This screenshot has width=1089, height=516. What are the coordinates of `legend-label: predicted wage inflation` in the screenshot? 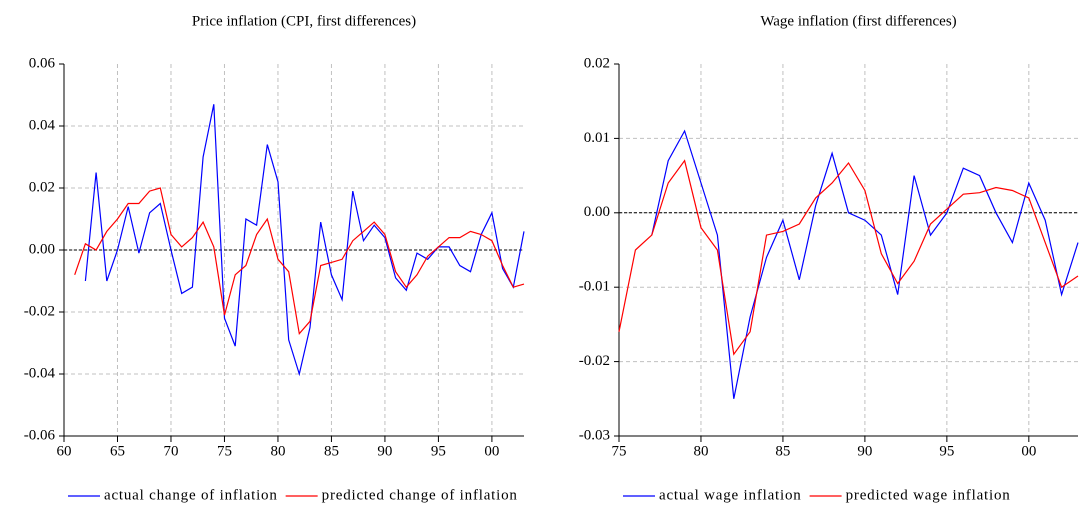 It's located at (928, 495).